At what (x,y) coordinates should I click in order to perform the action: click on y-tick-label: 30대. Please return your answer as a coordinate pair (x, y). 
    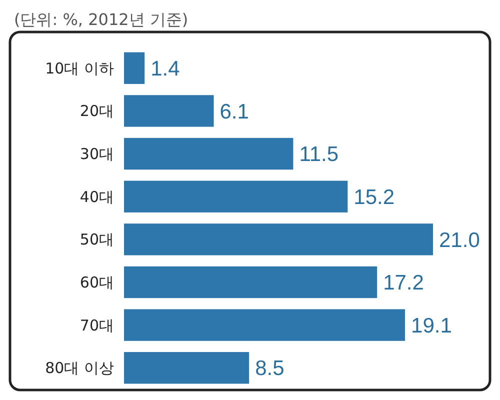
    Looking at the image, I should click on (97, 154).